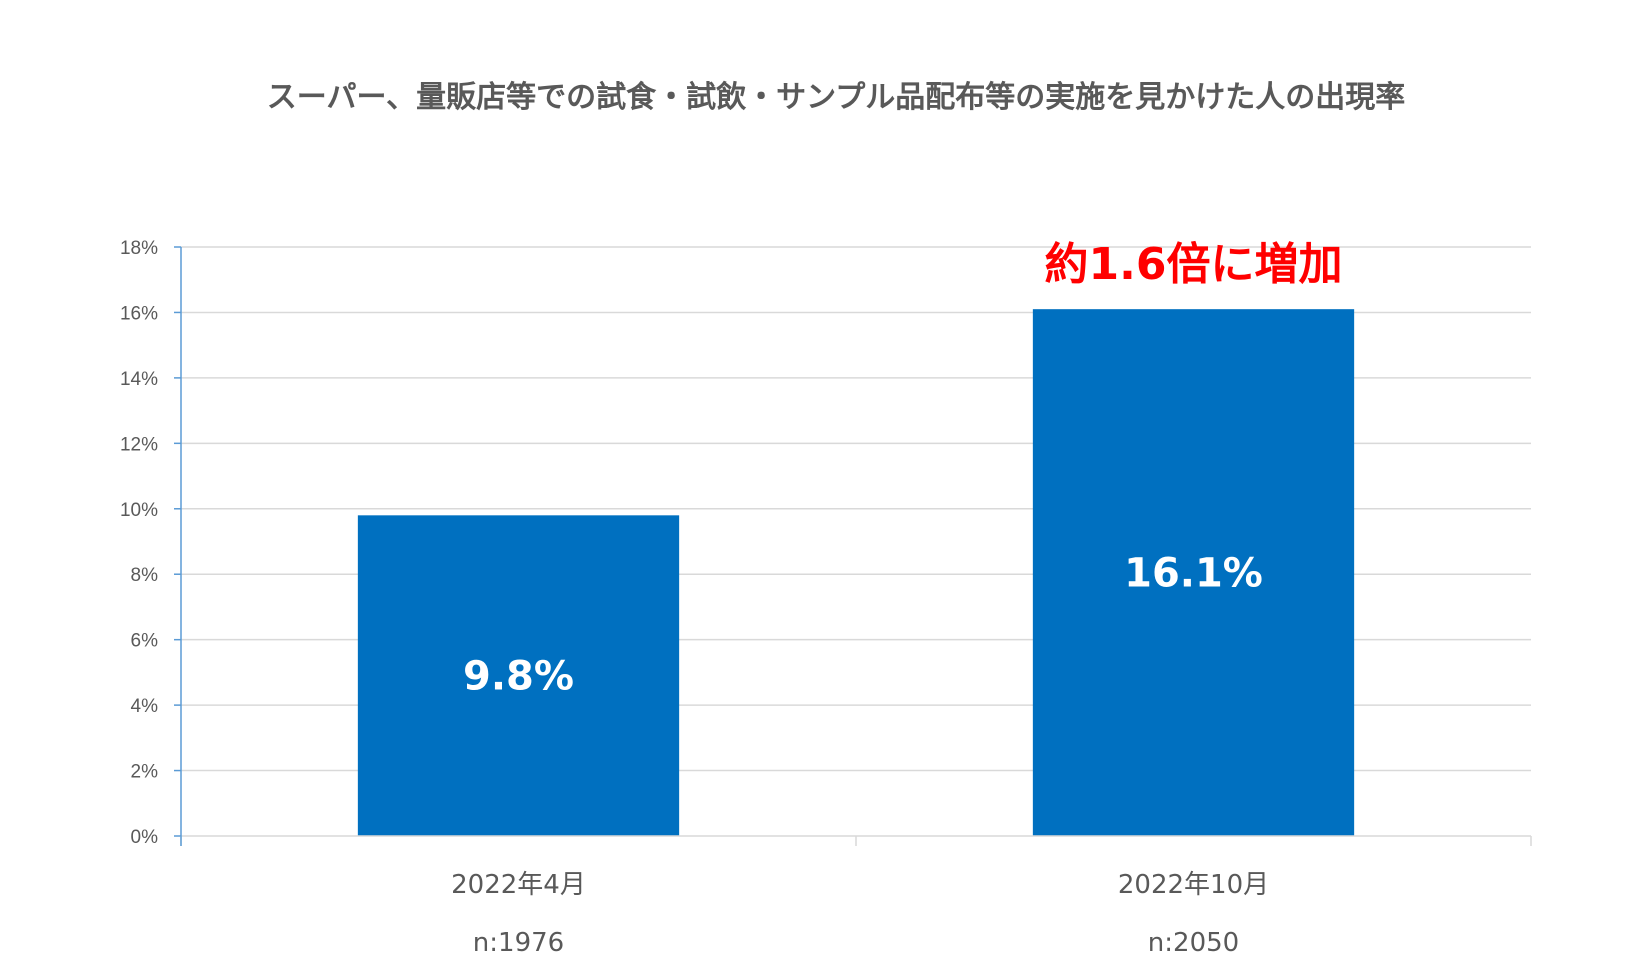 The image size is (1632, 973). I want to click on data-label: 16.1%, so click(1193, 574).